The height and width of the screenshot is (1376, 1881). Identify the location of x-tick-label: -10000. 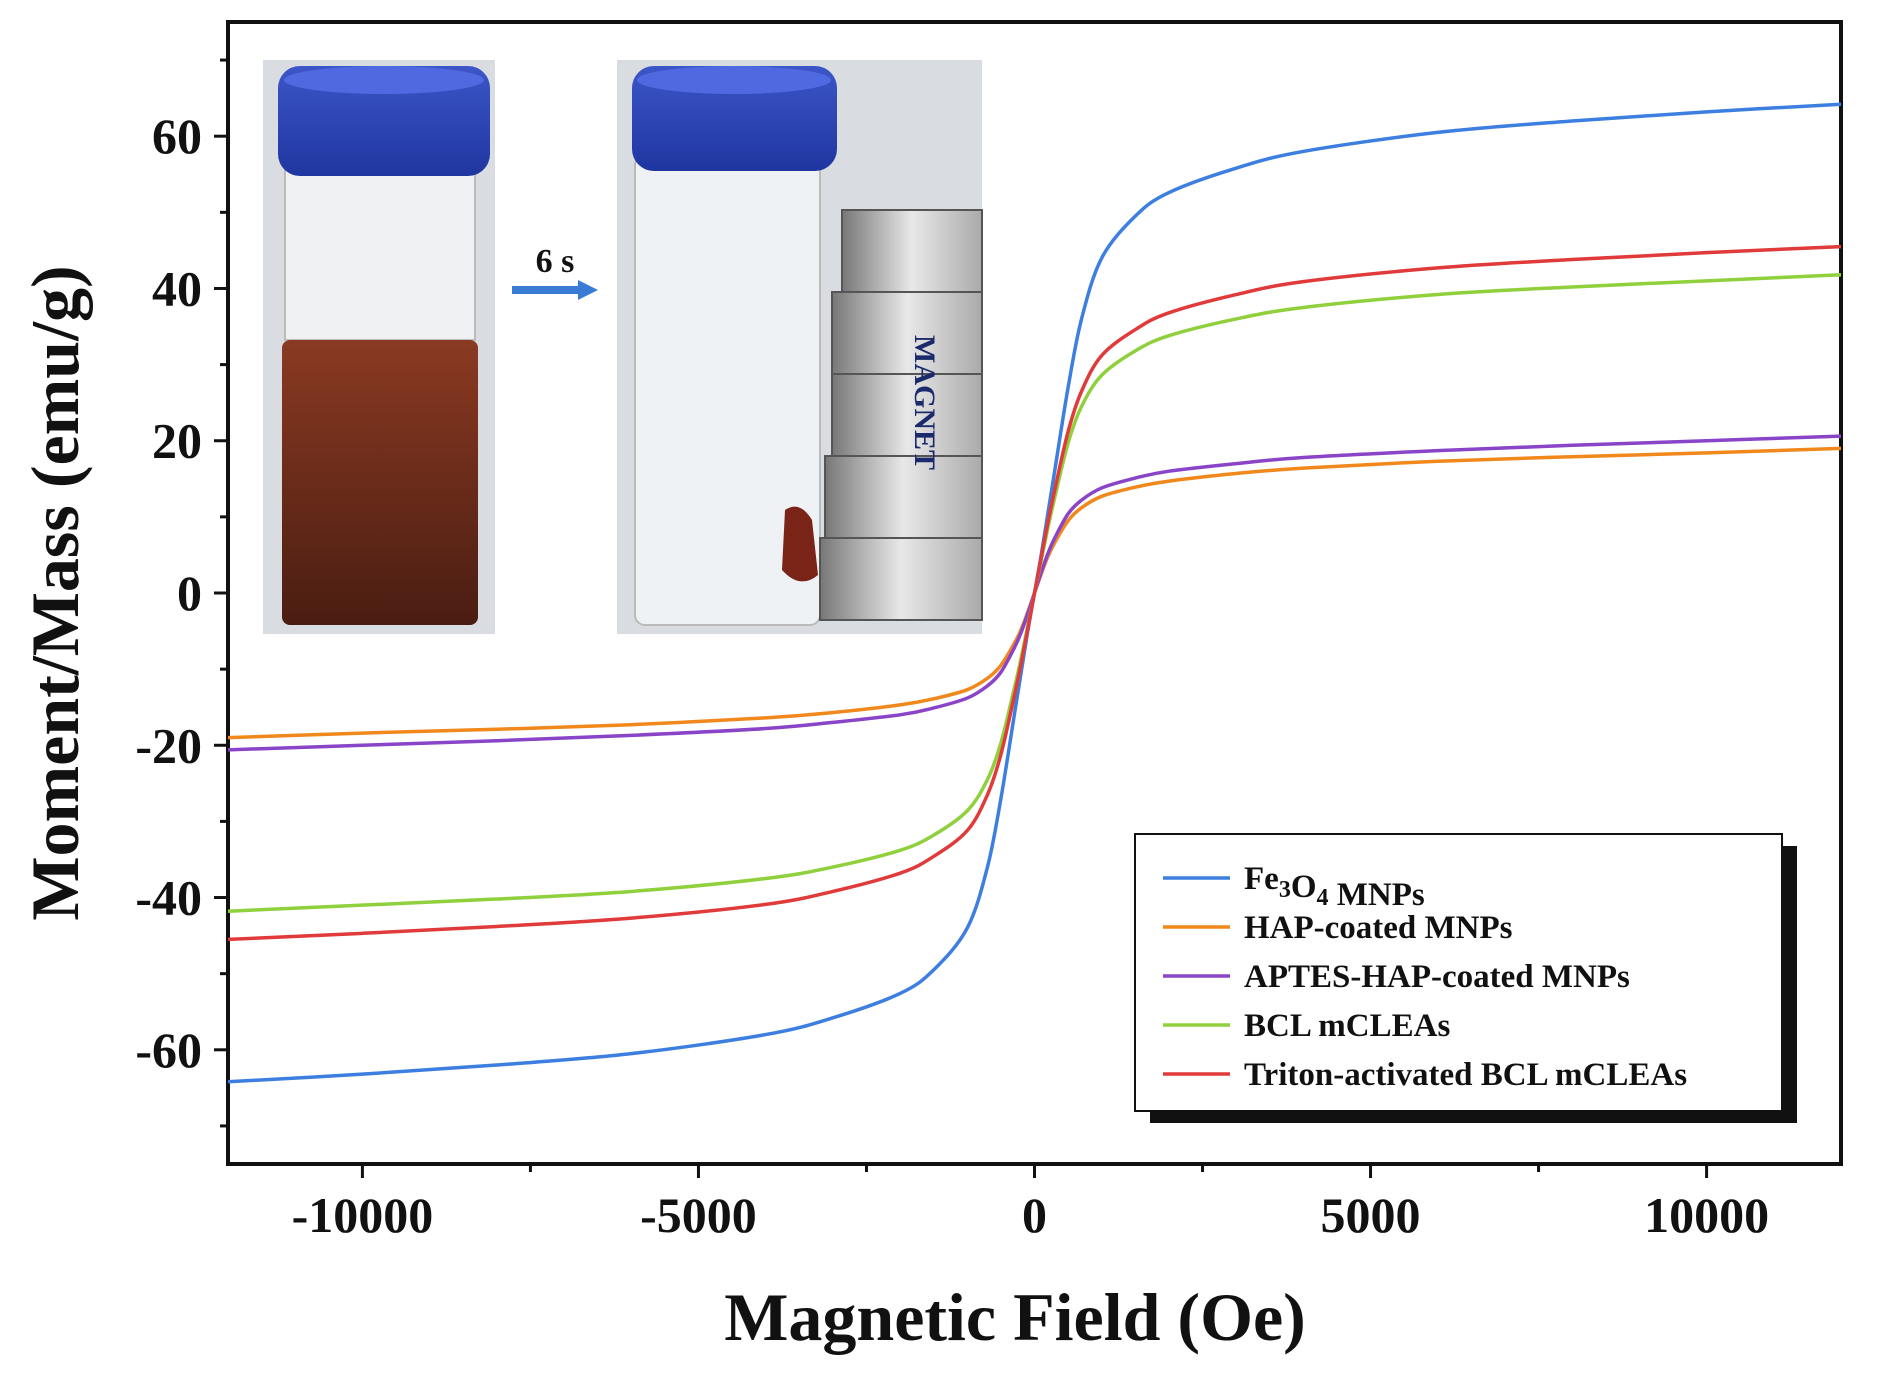
(363, 1215).